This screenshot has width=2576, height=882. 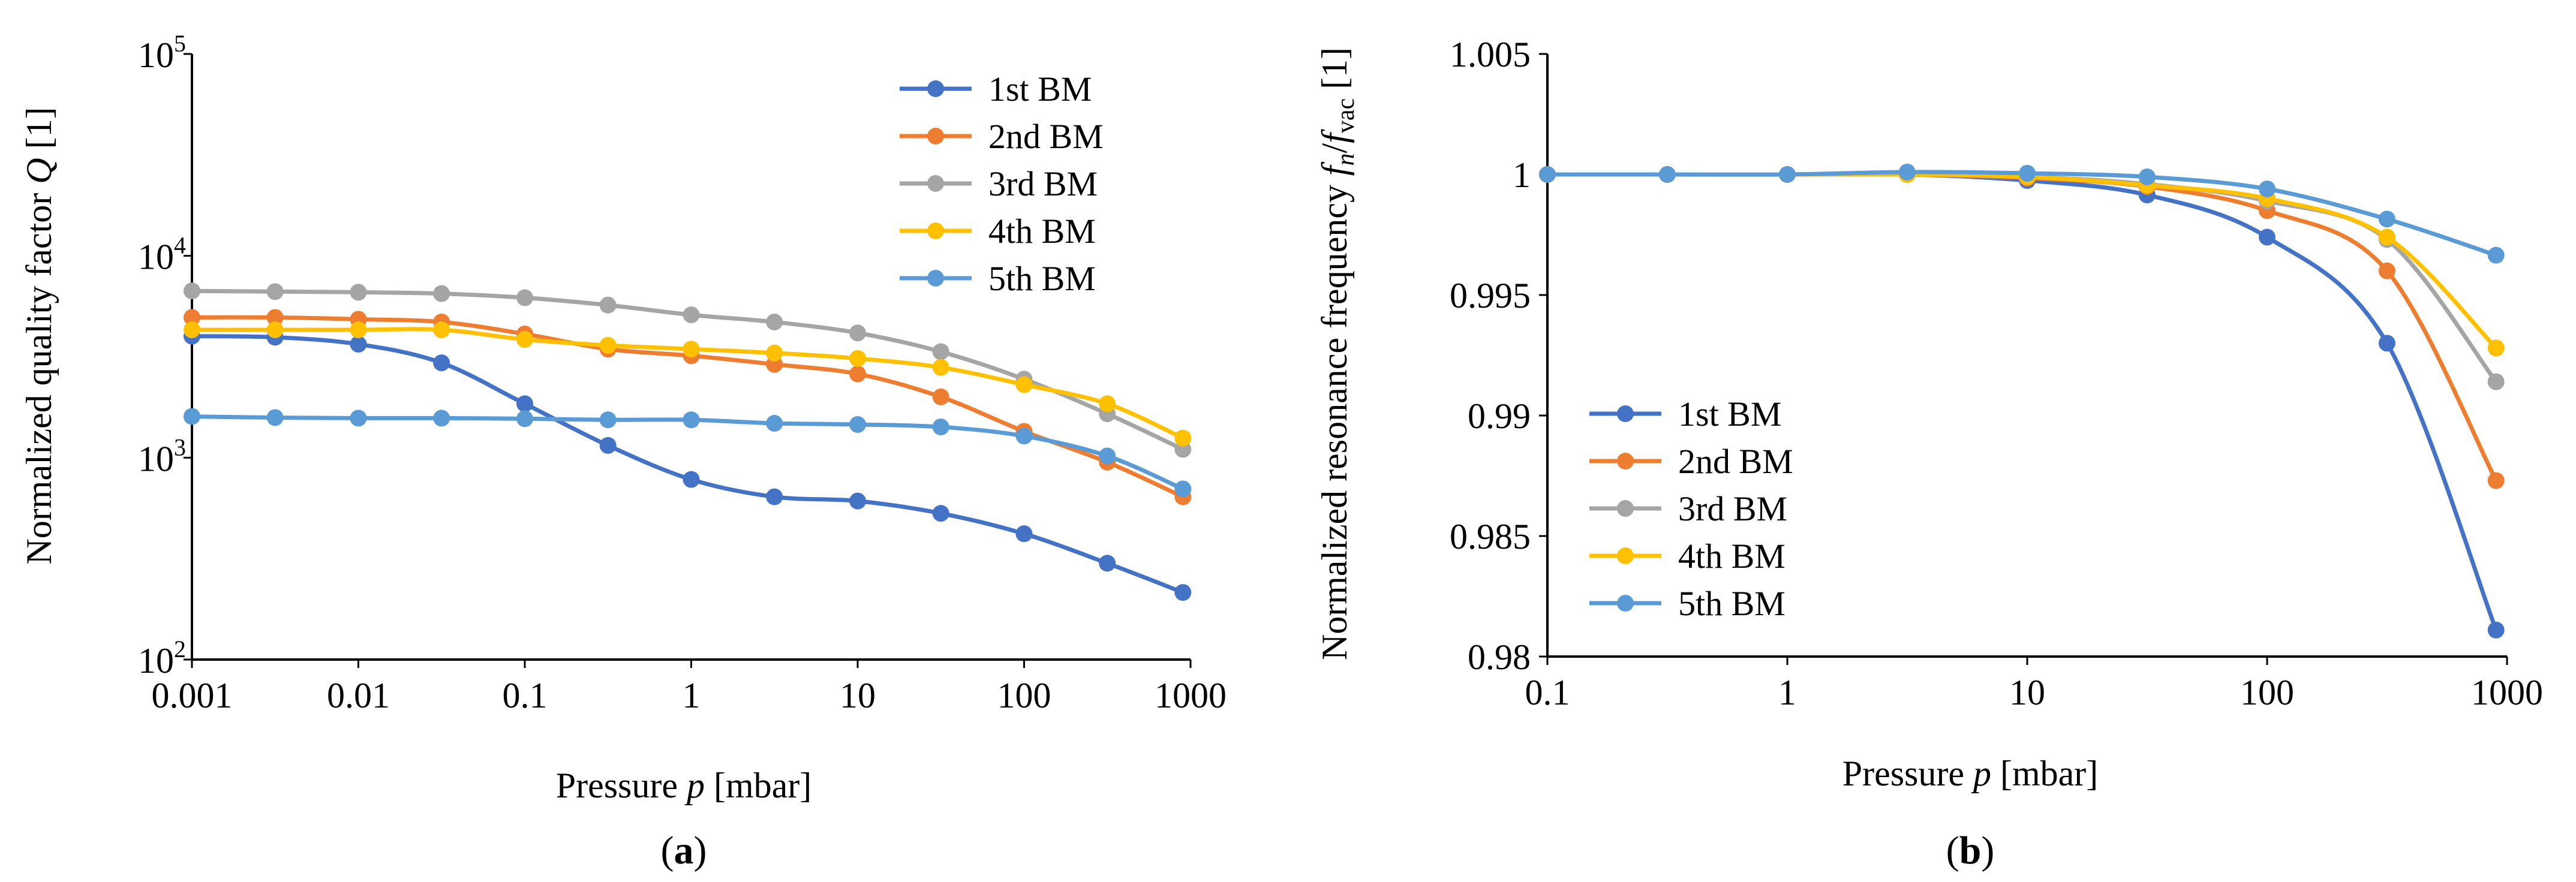 I want to click on panel-b-y-tick-label: 1, so click(x=1522, y=175).